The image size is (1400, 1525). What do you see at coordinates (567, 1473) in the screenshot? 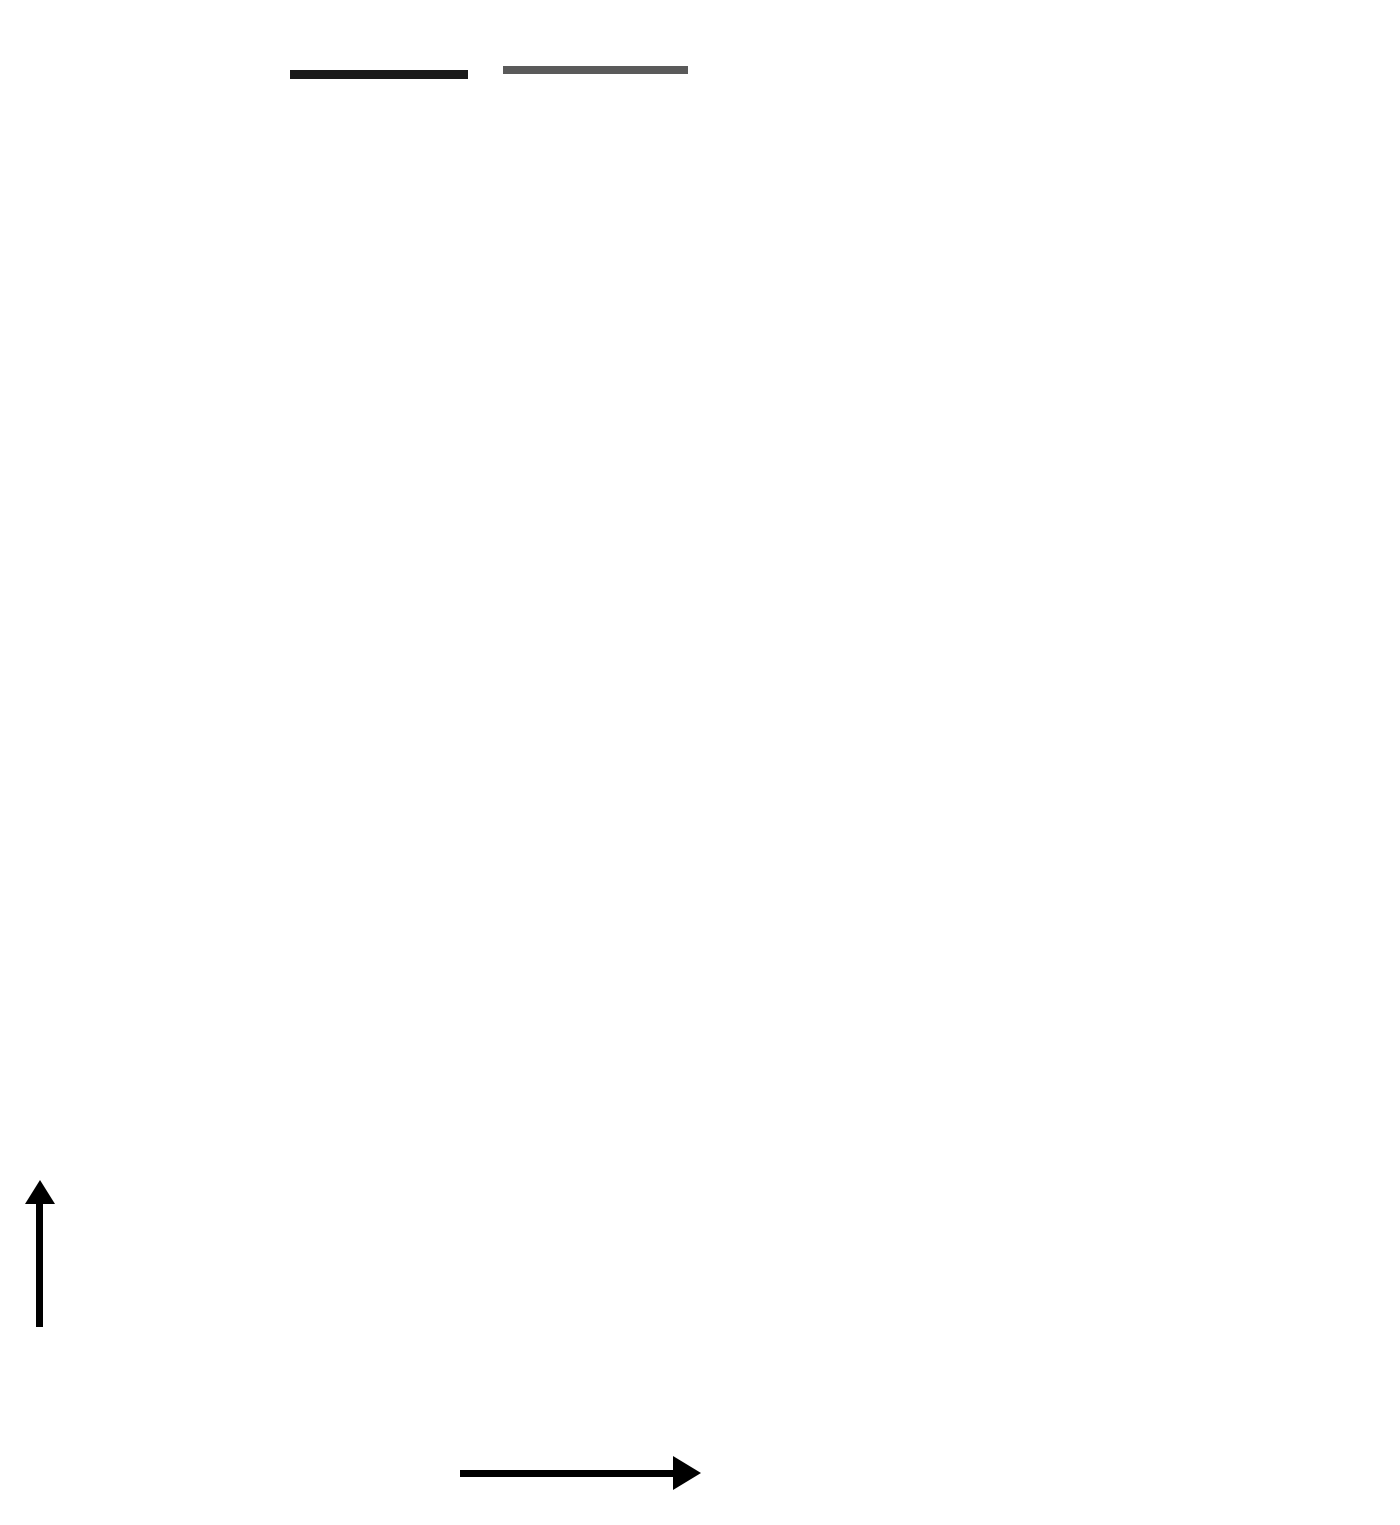
I see `x-axis-arrow-shaft` at bounding box center [567, 1473].